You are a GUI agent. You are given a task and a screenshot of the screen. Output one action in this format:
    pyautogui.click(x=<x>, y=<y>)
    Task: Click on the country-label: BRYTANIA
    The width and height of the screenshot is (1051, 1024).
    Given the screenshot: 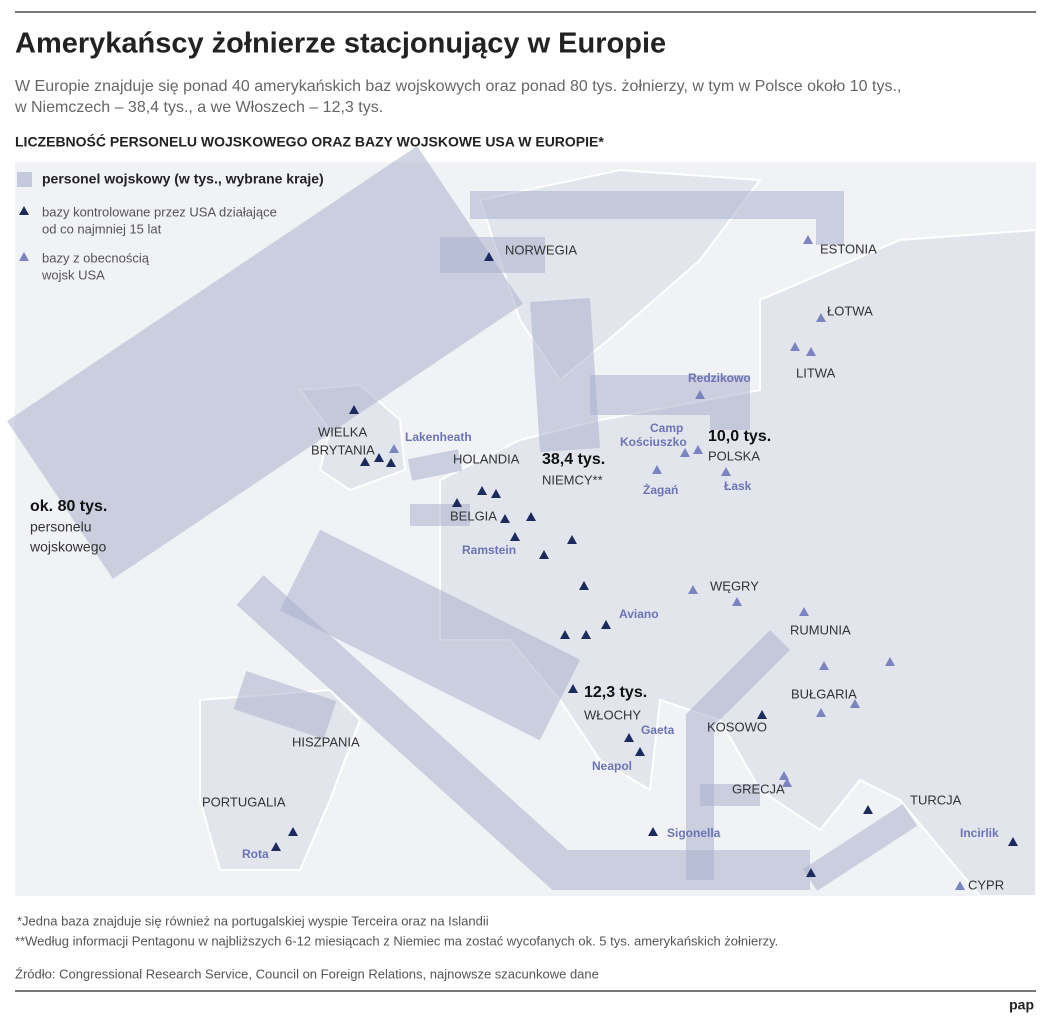 What is the action you would take?
    pyautogui.click(x=343, y=449)
    